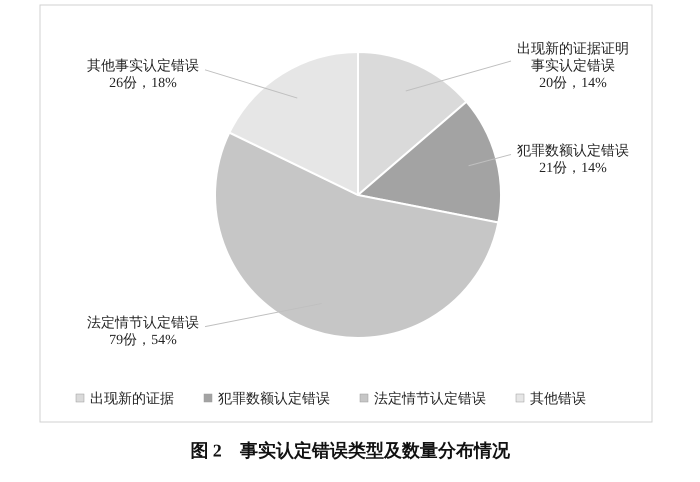 This screenshot has height=482, width=700. I want to click on legend-label: 法定情节认定错误, so click(430, 398).